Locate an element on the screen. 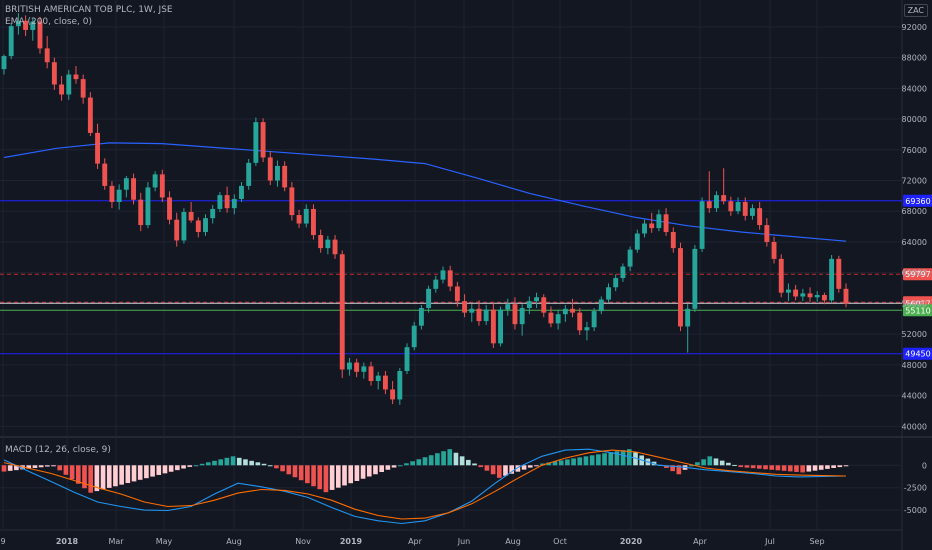 This screenshot has width=932, height=550. time-tick-label: Jun is located at coordinates (464, 541).